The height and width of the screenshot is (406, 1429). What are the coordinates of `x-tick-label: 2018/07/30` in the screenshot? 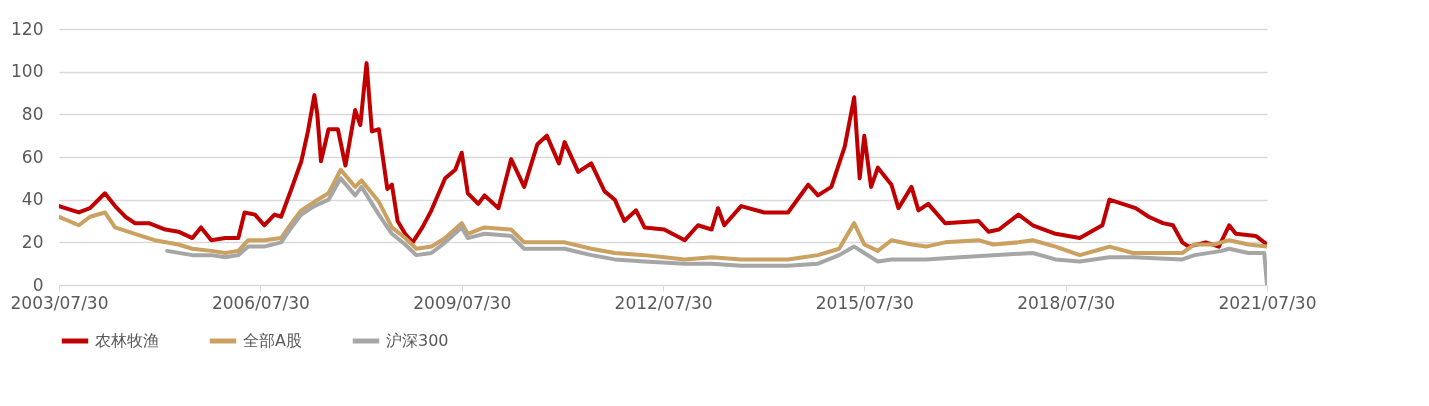 It's located at (1066, 302).